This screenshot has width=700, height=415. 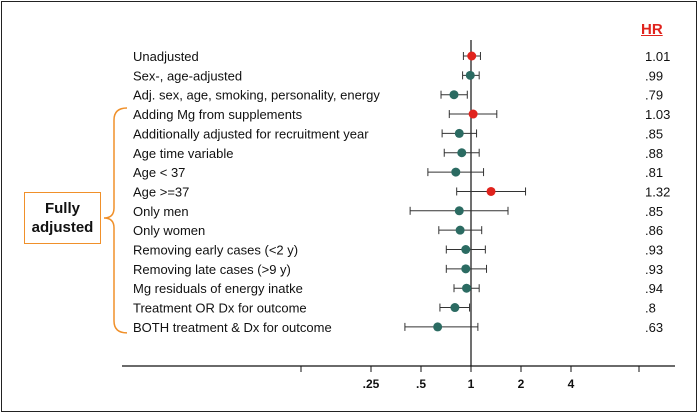 What do you see at coordinates (654, 211) in the screenshot?
I see `hr-value-8: .85` at bounding box center [654, 211].